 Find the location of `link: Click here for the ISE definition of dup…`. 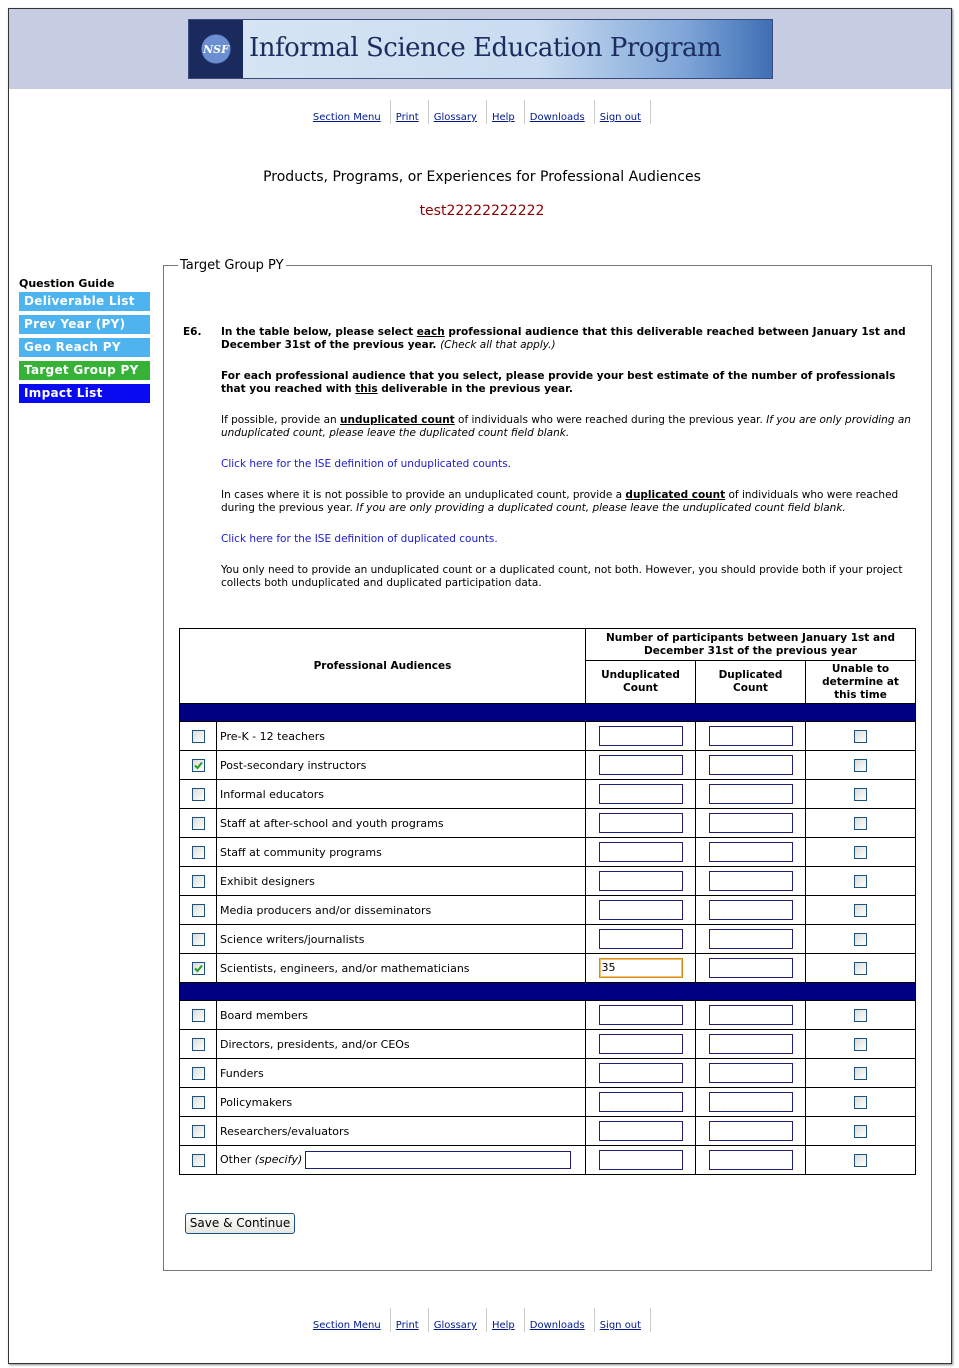

link: Click here for the ISE definition of dup… is located at coordinates (359, 539).